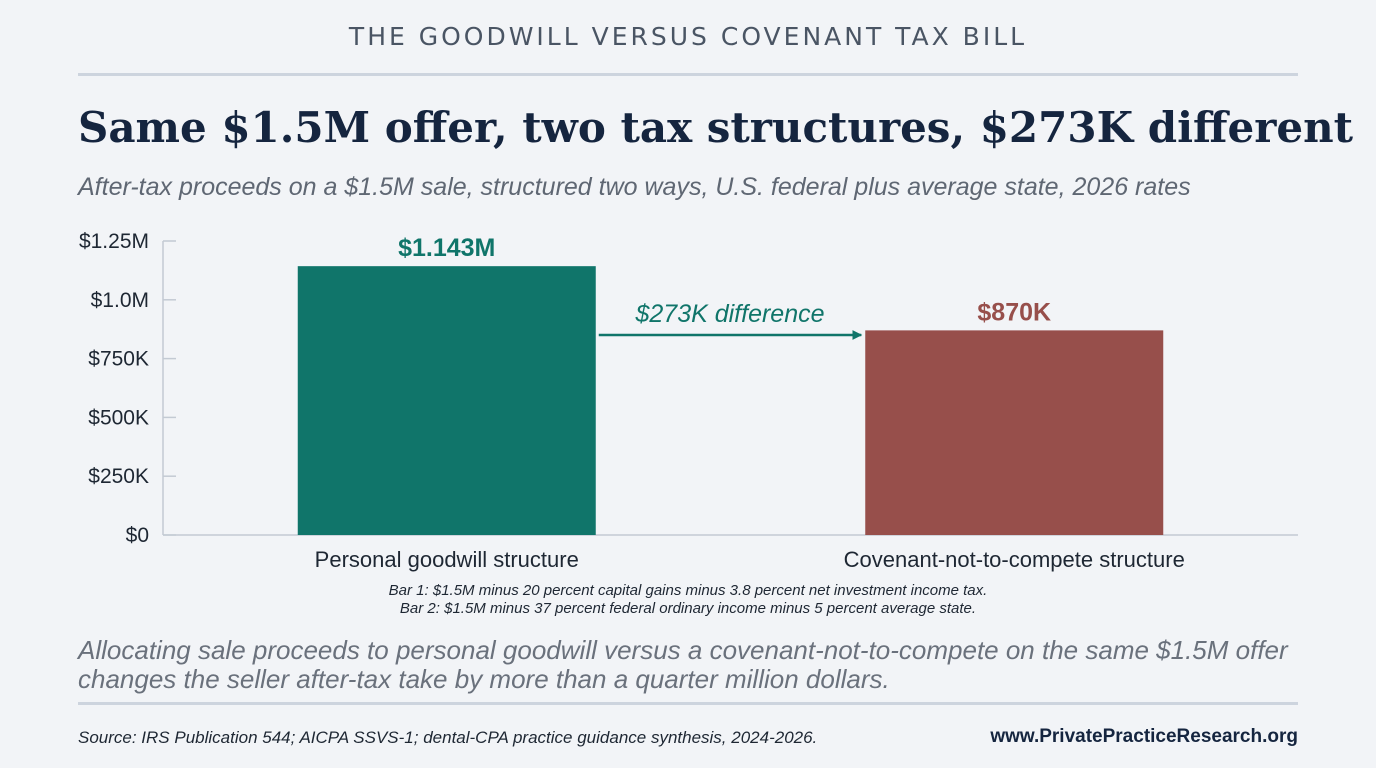 The height and width of the screenshot is (768, 1376). What do you see at coordinates (118, 476) in the screenshot?
I see `y-tick-label: $250K` at bounding box center [118, 476].